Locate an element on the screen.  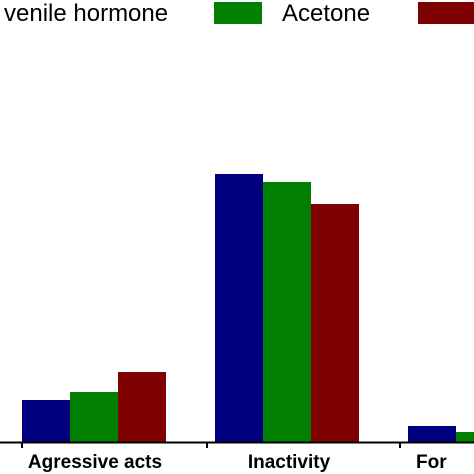
x-axis-ticks is located at coordinates (211, 445).